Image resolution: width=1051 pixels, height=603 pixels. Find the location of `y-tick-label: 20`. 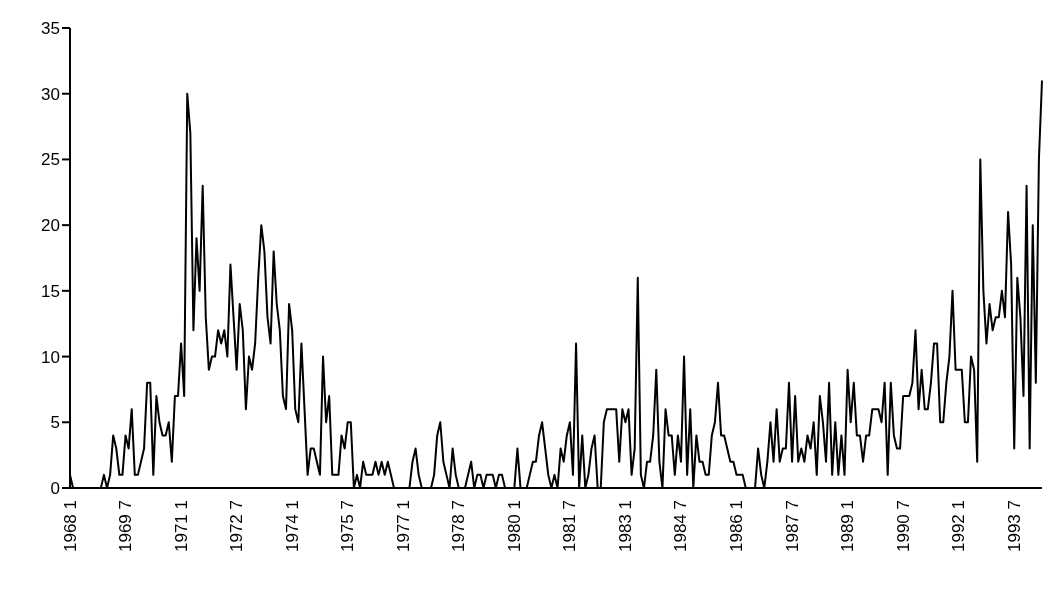

y-tick-label: 20 is located at coordinates (50, 226).